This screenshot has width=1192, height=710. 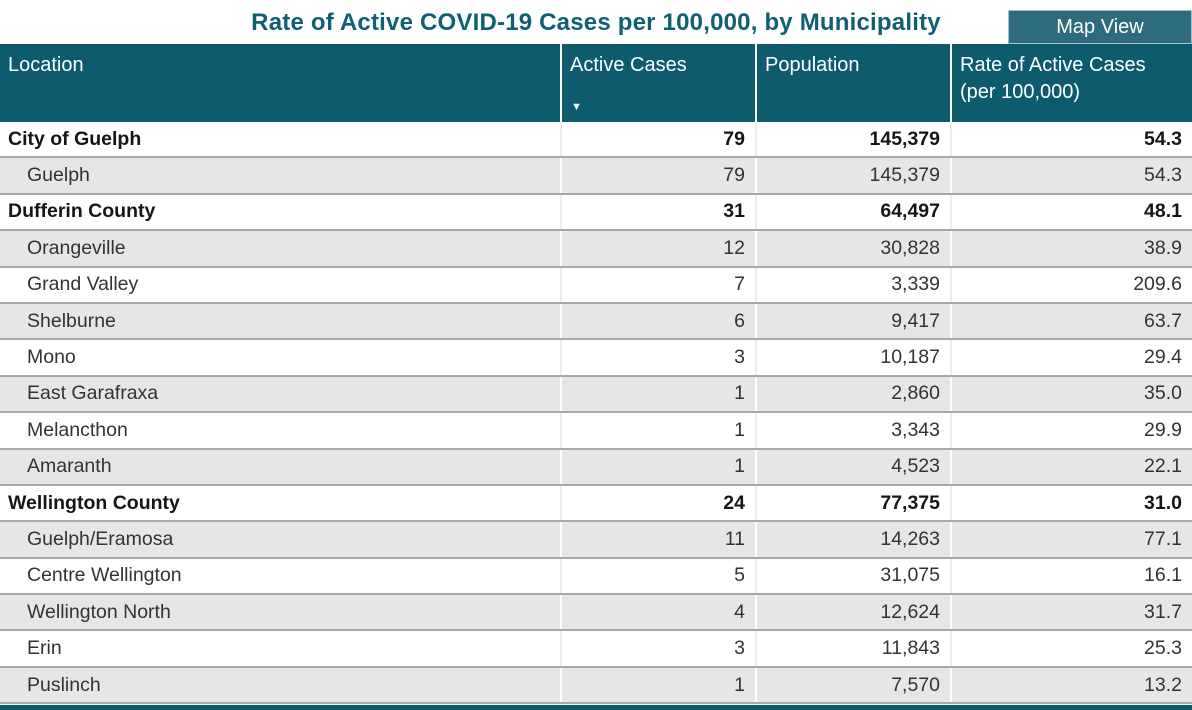 I want to click on table-row: Erin 3 11,843 25.3, so click(x=596, y=649).